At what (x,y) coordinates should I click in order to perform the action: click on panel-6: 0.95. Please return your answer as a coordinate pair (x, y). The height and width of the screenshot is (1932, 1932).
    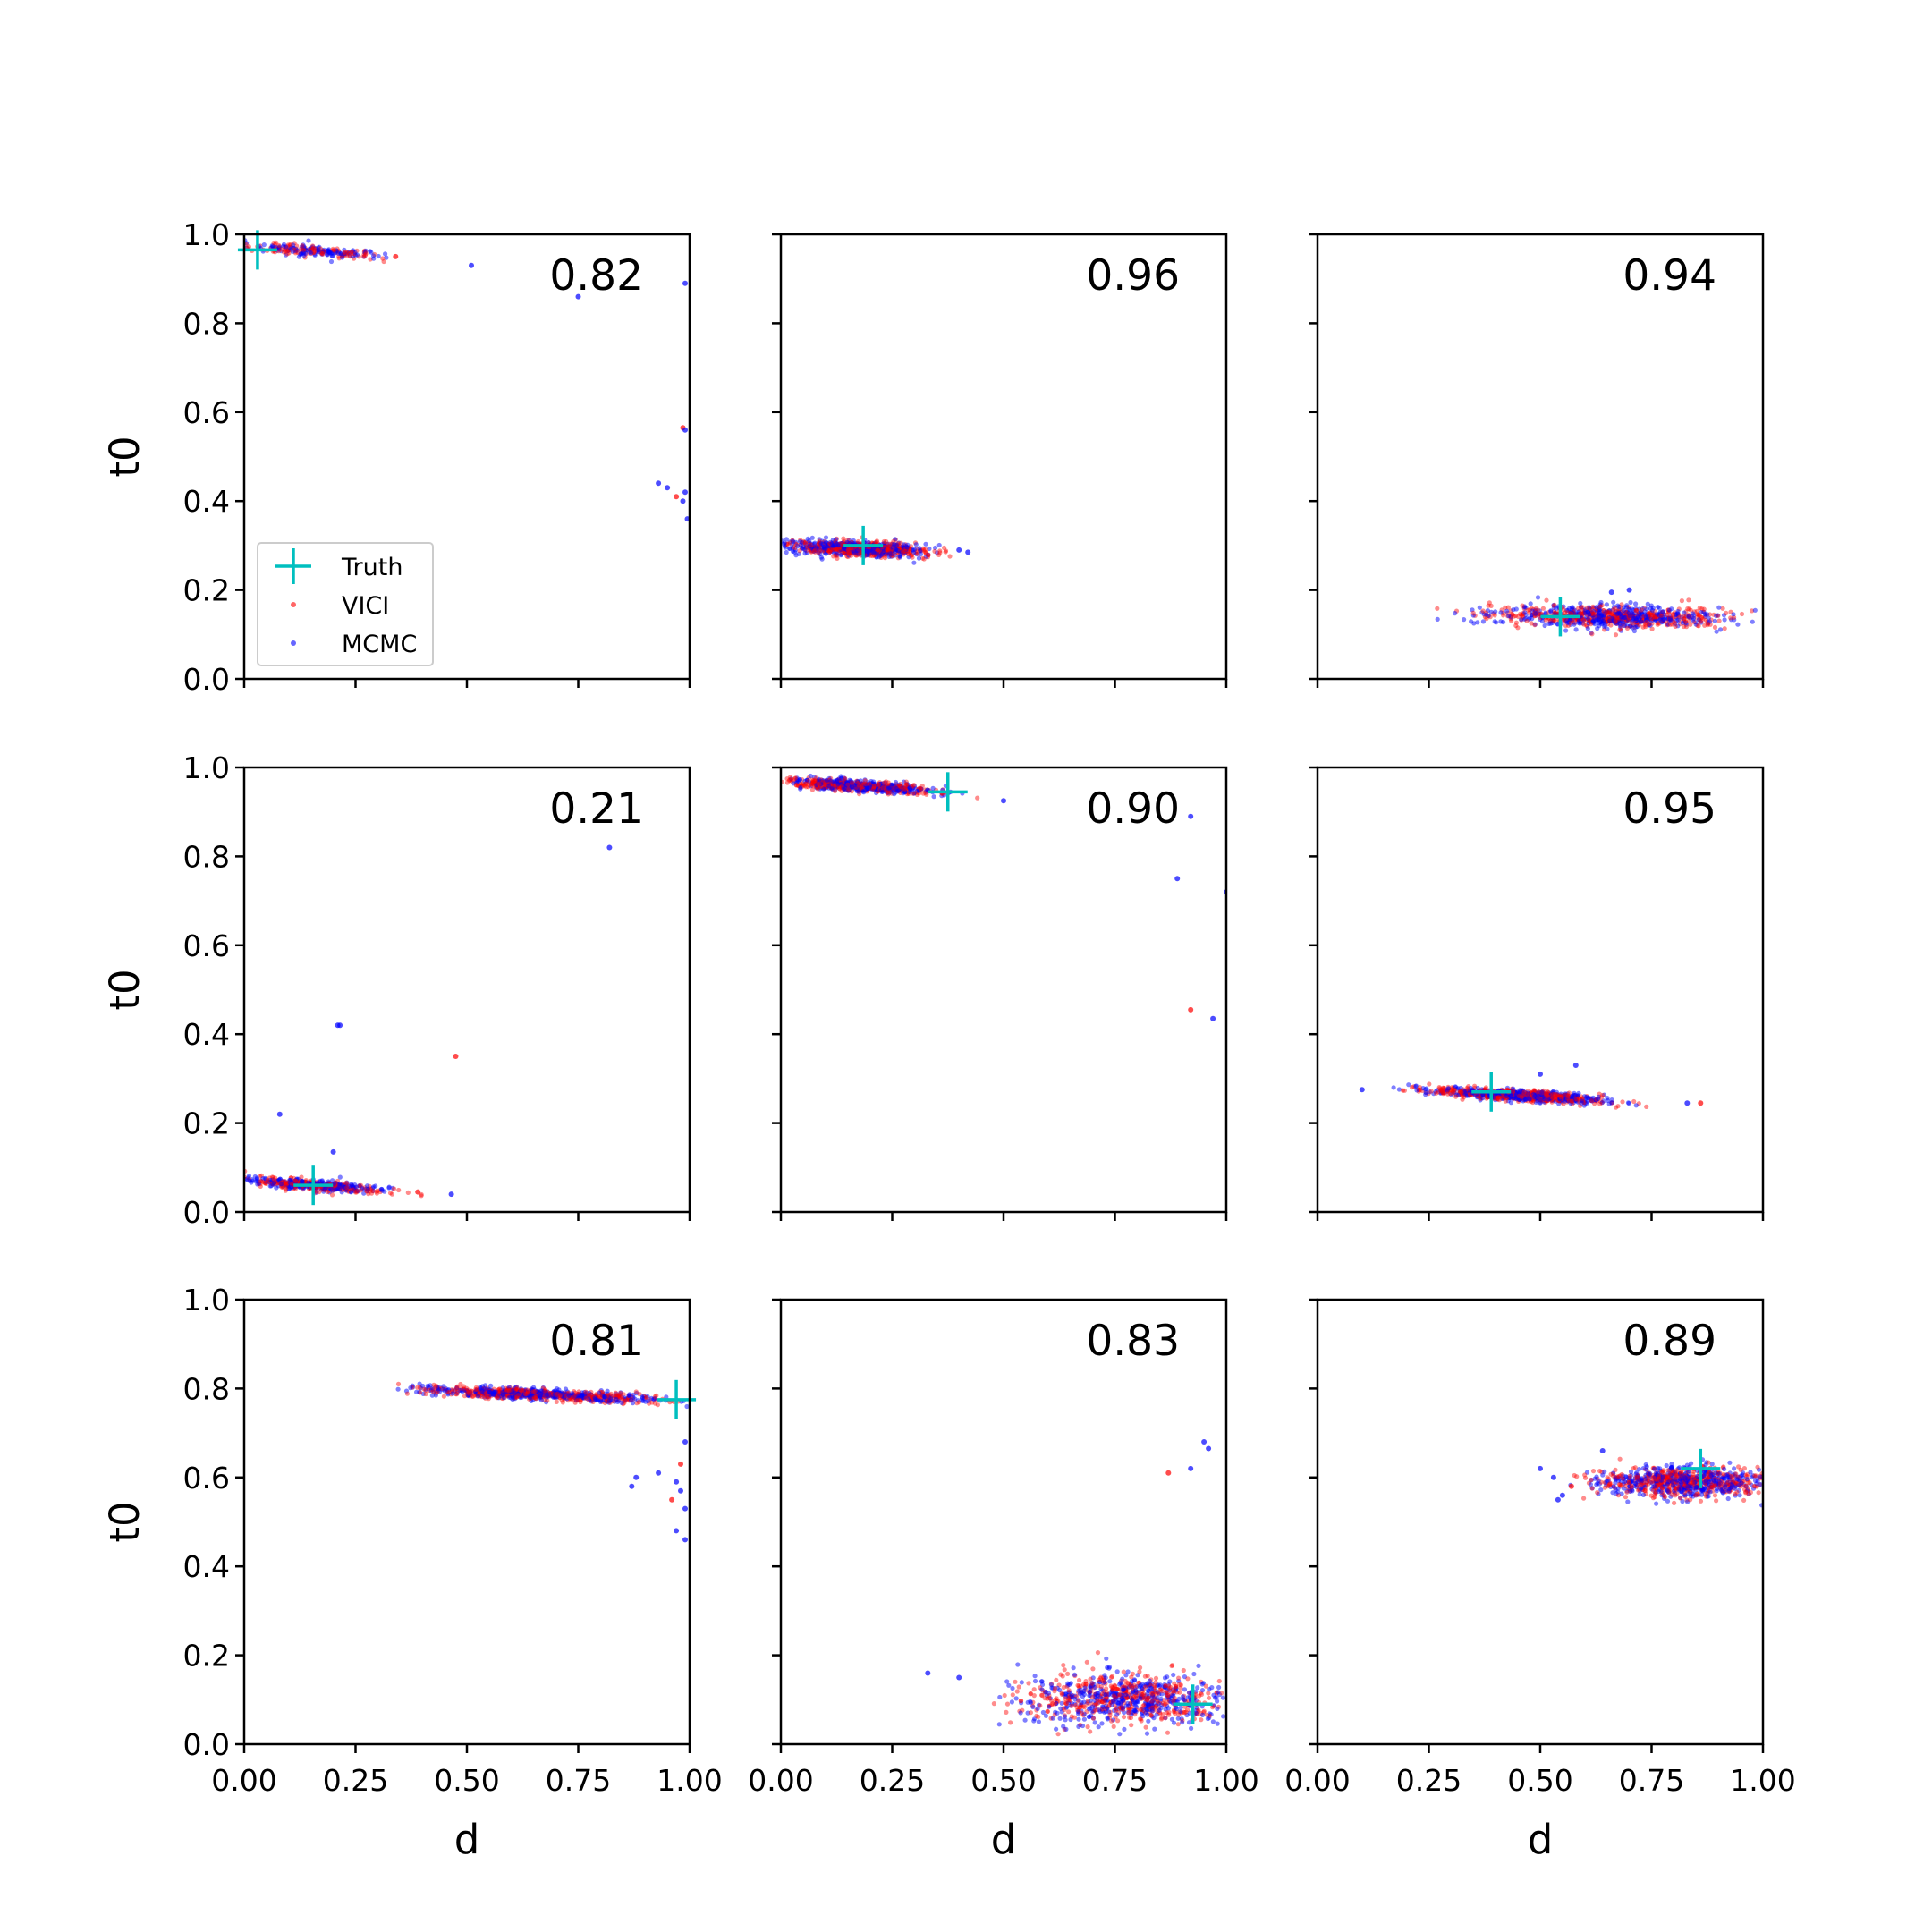
    Looking at the image, I should click on (1537, 993).